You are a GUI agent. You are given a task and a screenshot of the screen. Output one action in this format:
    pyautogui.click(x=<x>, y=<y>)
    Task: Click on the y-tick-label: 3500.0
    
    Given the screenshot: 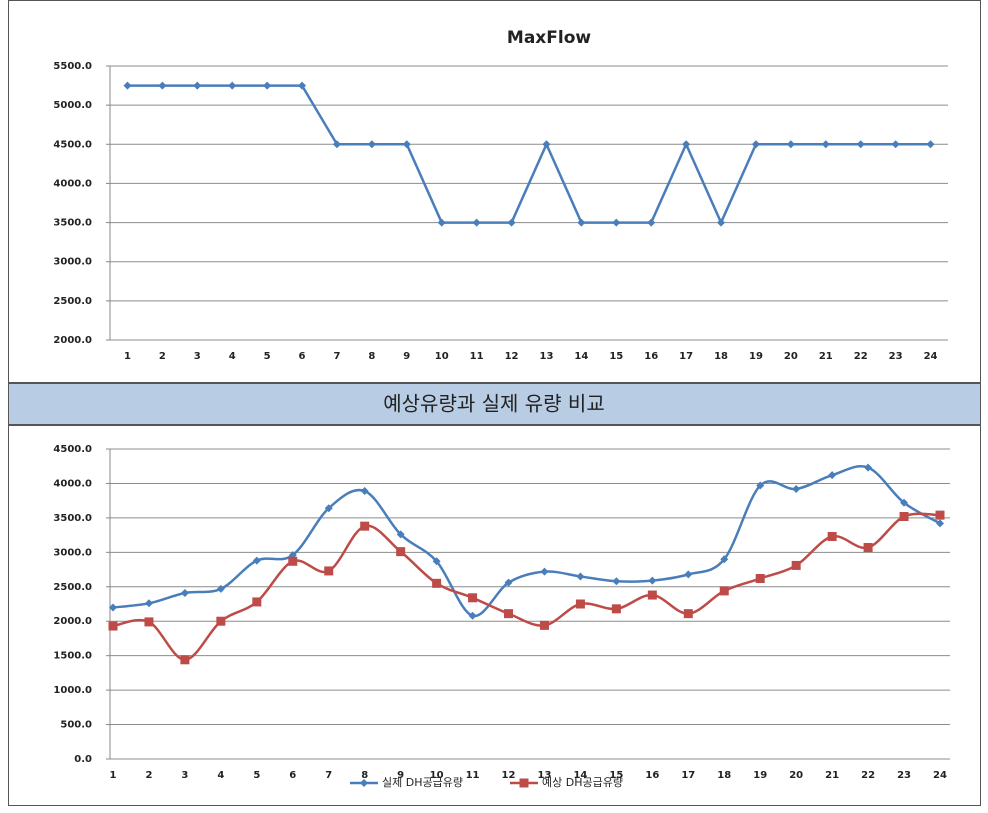 What is the action you would take?
    pyautogui.click(x=72, y=223)
    